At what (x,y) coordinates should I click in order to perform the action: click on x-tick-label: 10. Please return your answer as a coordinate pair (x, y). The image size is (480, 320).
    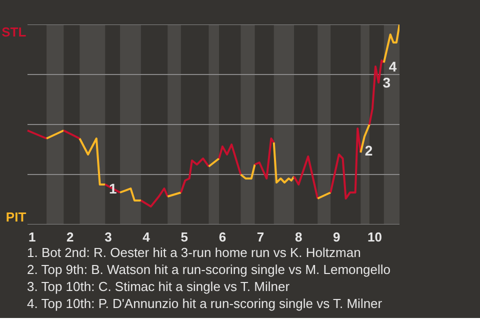
    Looking at the image, I should click on (375, 237).